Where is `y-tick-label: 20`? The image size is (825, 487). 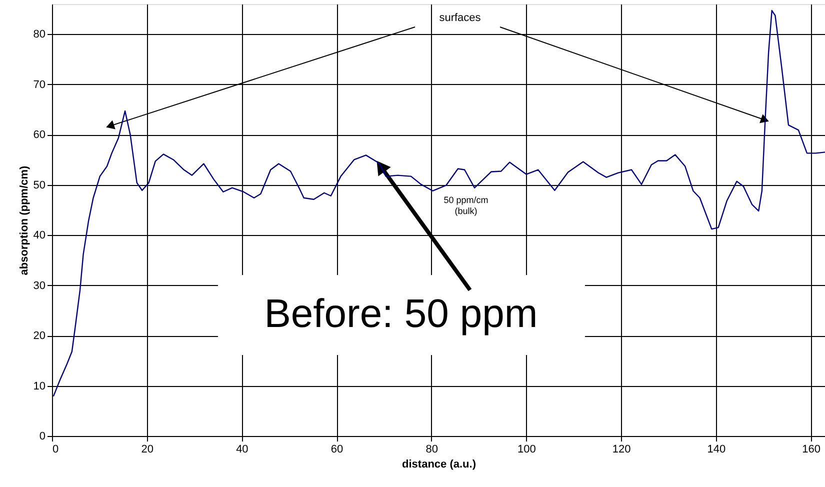 y-tick-label: 20 is located at coordinates (39, 336).